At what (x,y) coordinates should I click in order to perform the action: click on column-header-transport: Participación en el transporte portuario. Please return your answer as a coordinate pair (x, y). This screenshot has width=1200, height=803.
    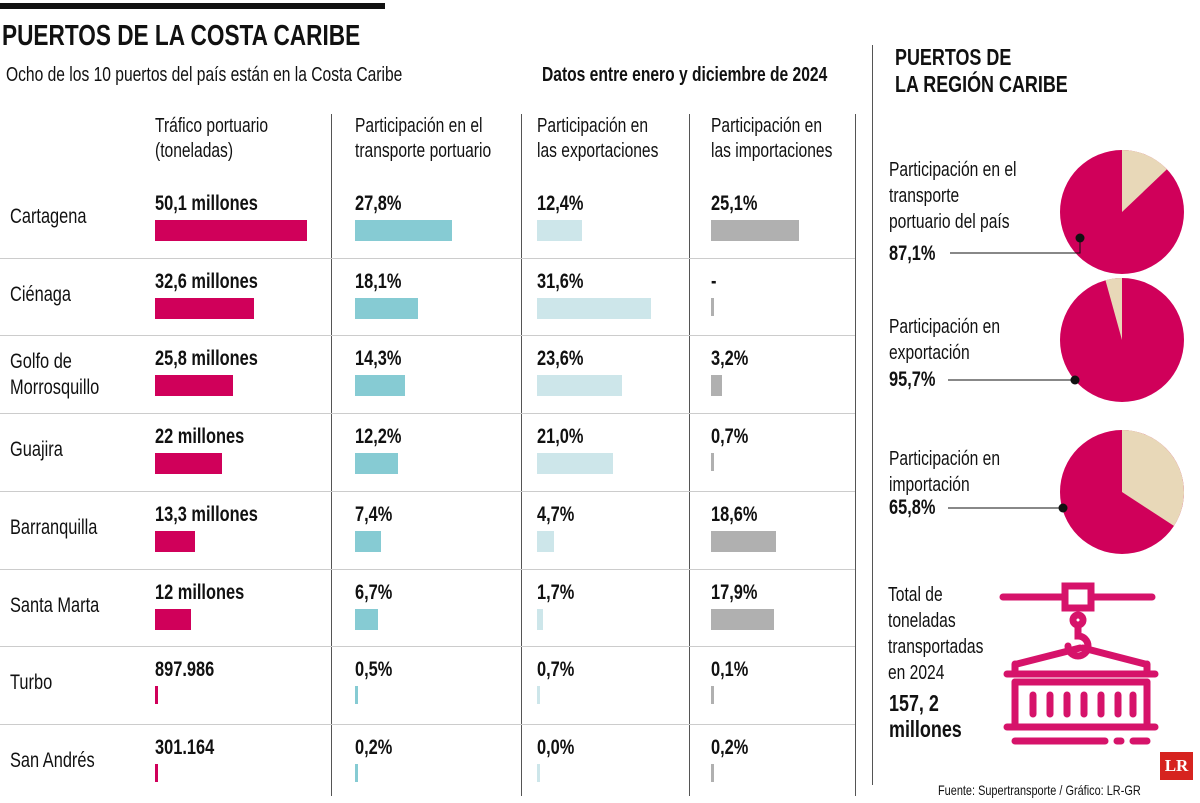
    Looking at the image, I should click on (423, 139).